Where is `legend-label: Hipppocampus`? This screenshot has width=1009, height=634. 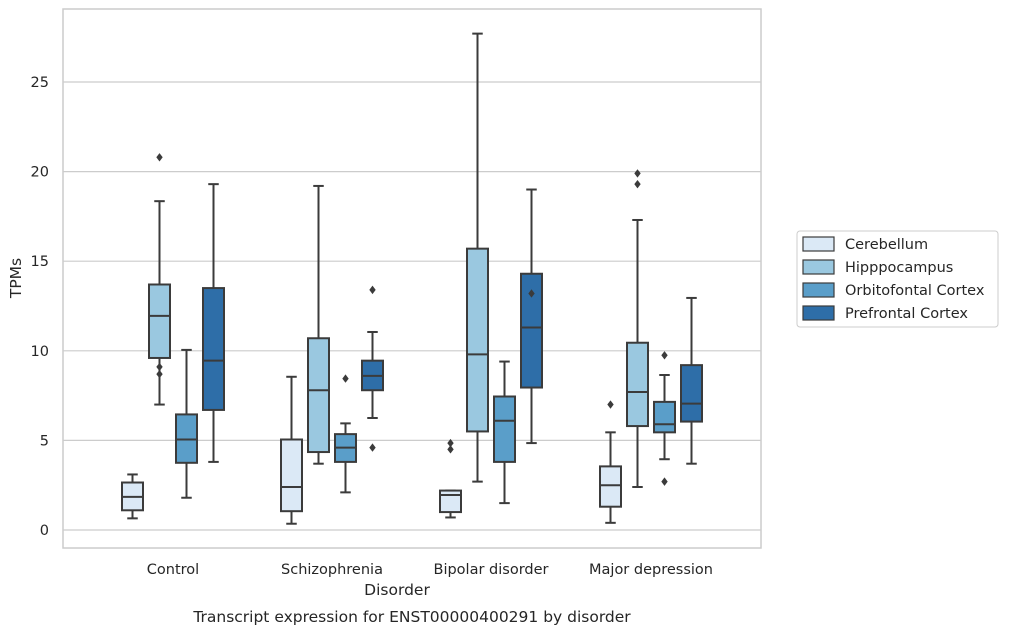
legend-label: Hipppocampus is located at coordinates (899, 268).